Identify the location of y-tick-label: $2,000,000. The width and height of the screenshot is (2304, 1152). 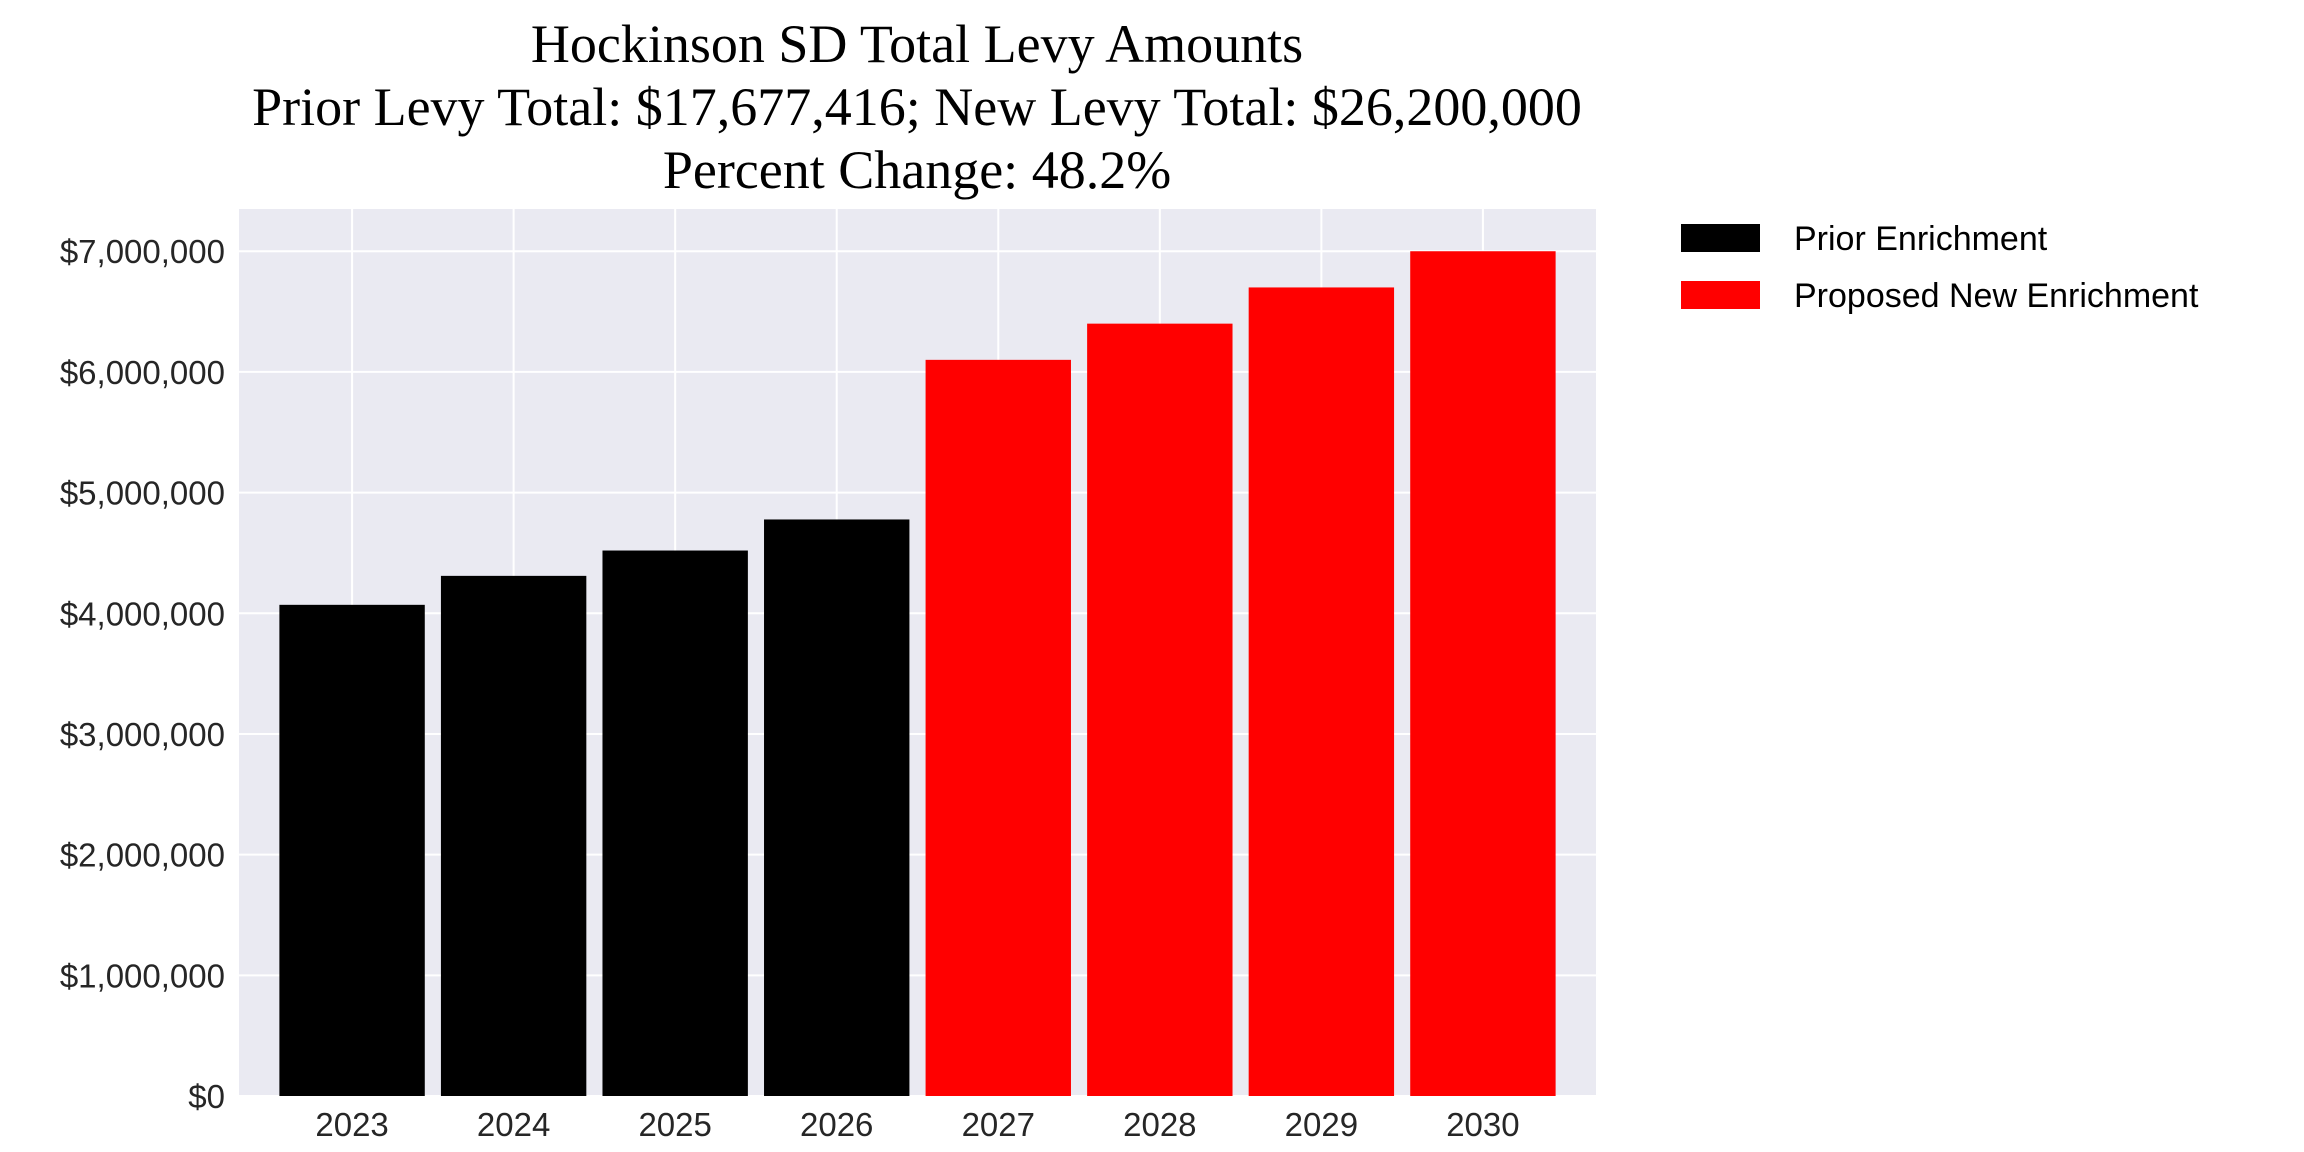
(142, 855).